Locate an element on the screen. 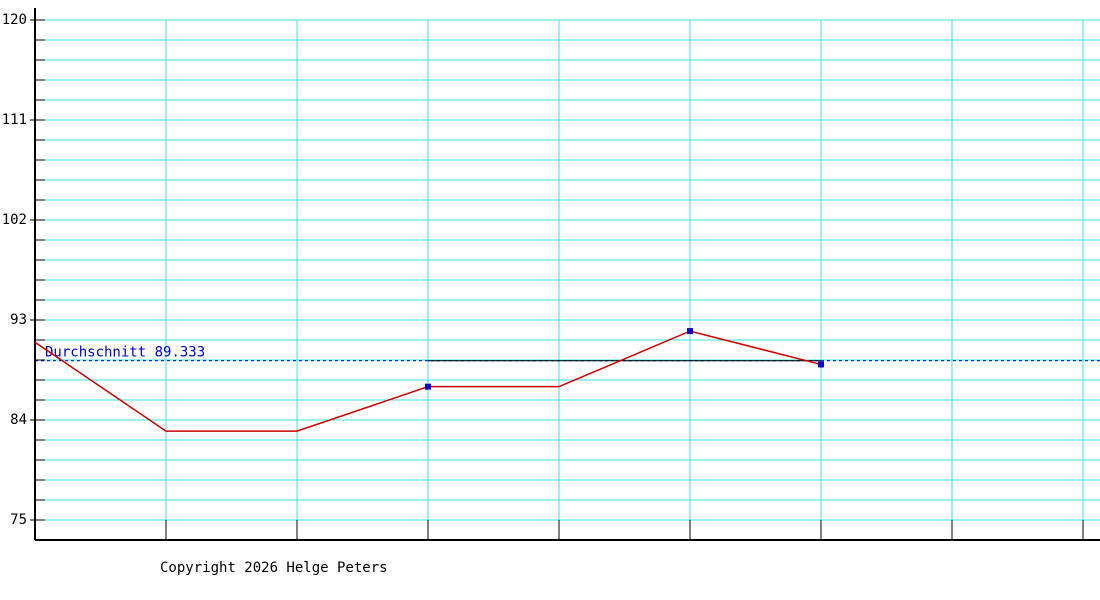 Image resolution: width=1100 pixels, height=600 pixels. y-tick-label: 111 is located at coordinates (14, 120).